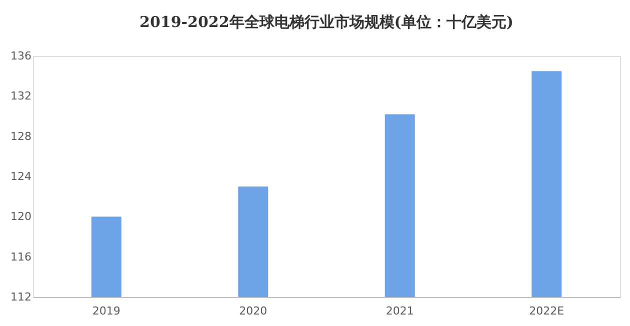 The height and width of the screenshot is (326, 630). Describe the element at coordinates (21, 297) in the screenshot. I see `y-tick-label: 112` at that location.